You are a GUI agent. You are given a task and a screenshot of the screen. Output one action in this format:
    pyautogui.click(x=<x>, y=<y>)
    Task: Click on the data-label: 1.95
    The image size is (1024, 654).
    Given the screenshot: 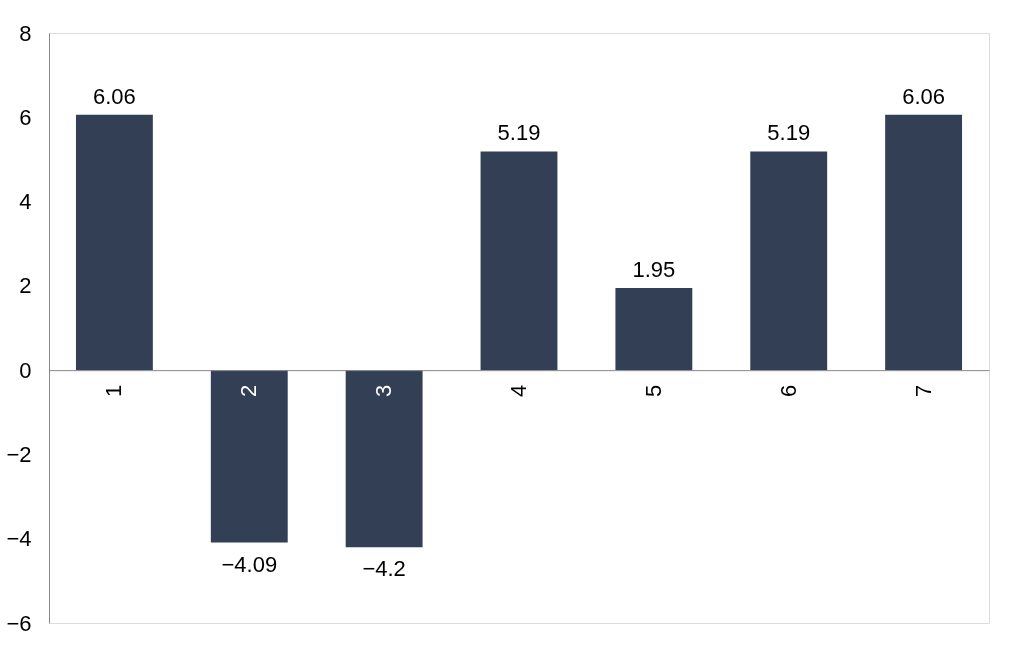 What is the action you would take?
    pyautogui.click(x=654, y=269)
    